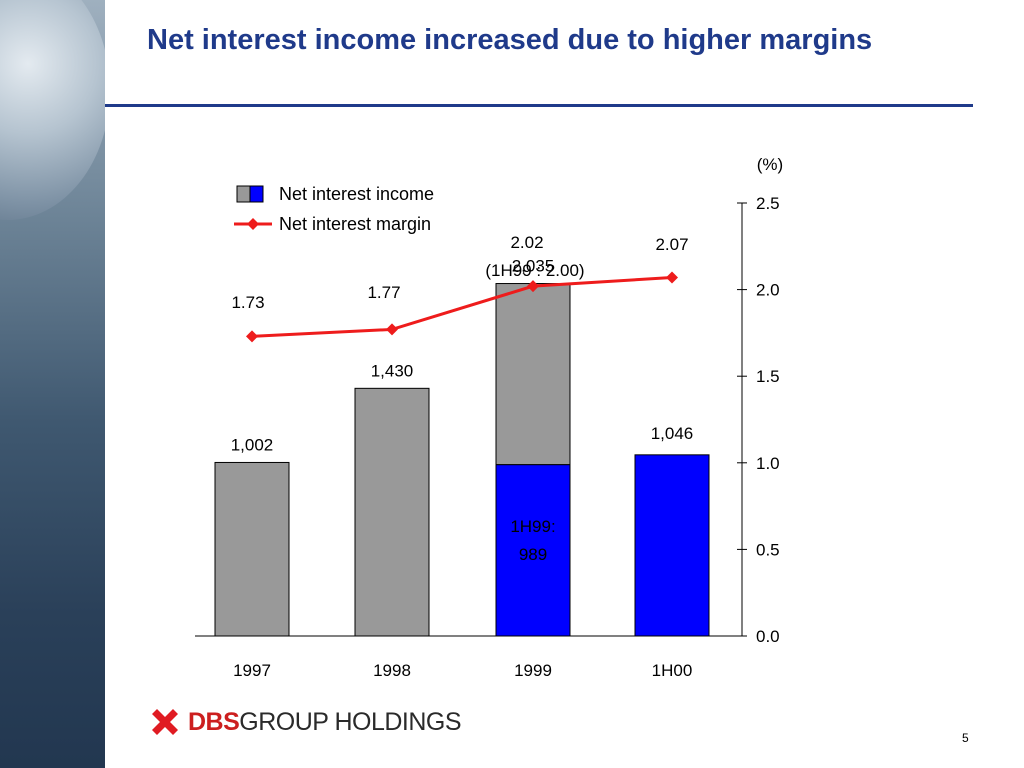 The height and width of the screenshot is (768, 1024). Describe the element at coordinates (539, 105) in the screenshot. I see `title-underline` at that location.